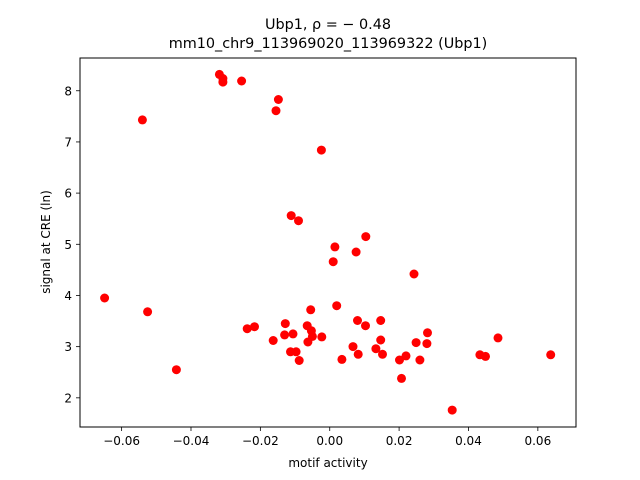 This screenshot has height=480, width=640. I want to click on x-tick-label: 0.04, so click(468, 441).